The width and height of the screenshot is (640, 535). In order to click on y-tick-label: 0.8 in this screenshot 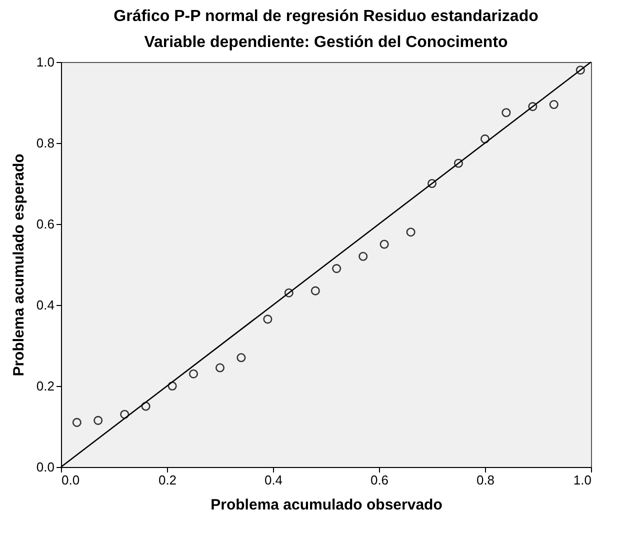, I will do `click(45, 143)`.